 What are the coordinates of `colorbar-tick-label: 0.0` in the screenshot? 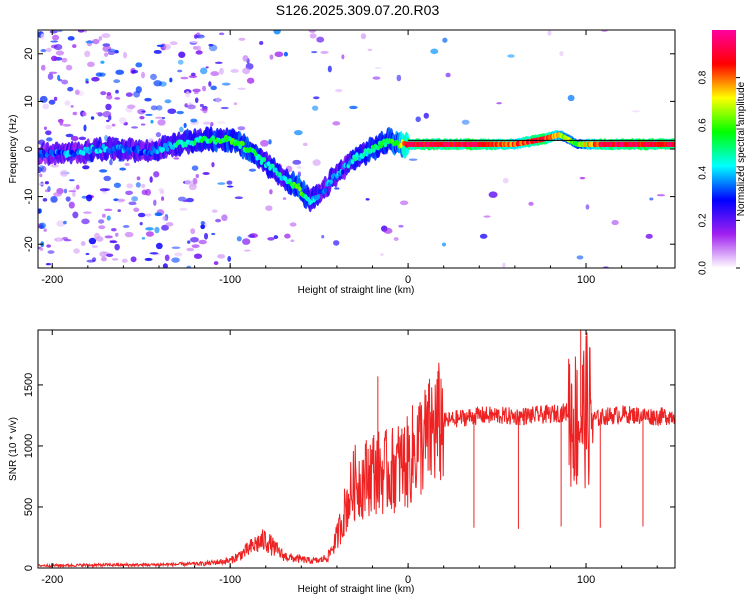 It's located at (703, 268).